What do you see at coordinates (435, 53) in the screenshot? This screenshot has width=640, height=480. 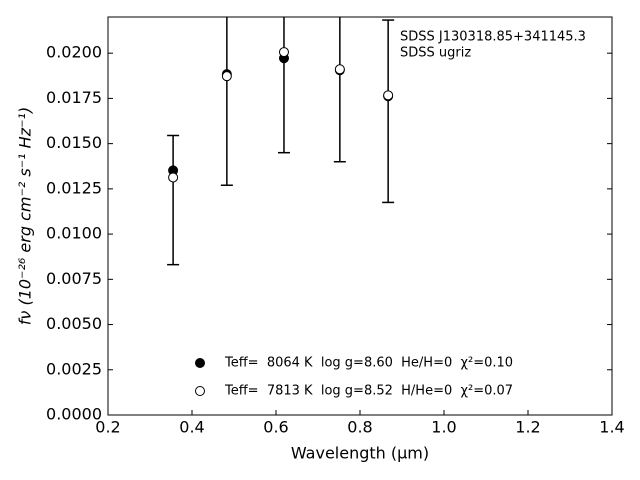 I see `annotation: SDSS ugriz` at bounding box center [435, 53].